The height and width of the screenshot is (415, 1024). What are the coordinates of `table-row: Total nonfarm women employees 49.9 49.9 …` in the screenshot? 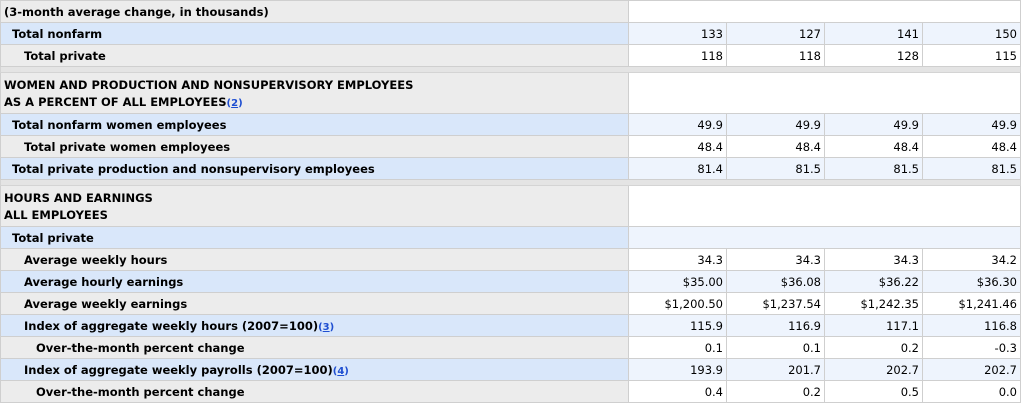 It's located at (510, 124).